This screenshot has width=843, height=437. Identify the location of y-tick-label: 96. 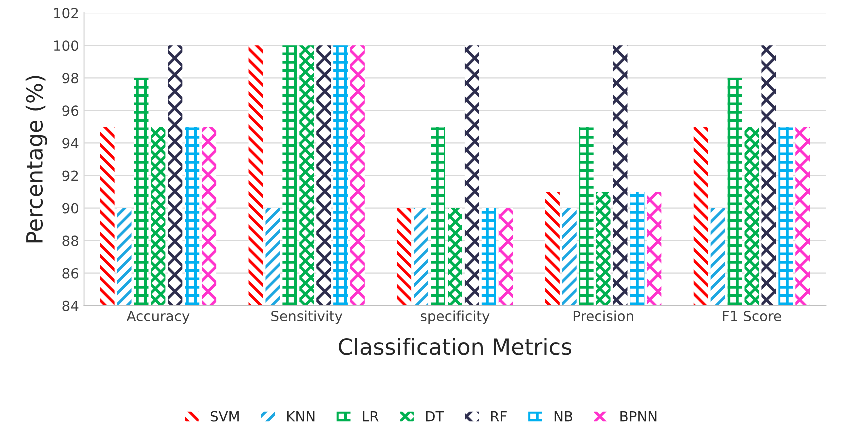
(70, 111).